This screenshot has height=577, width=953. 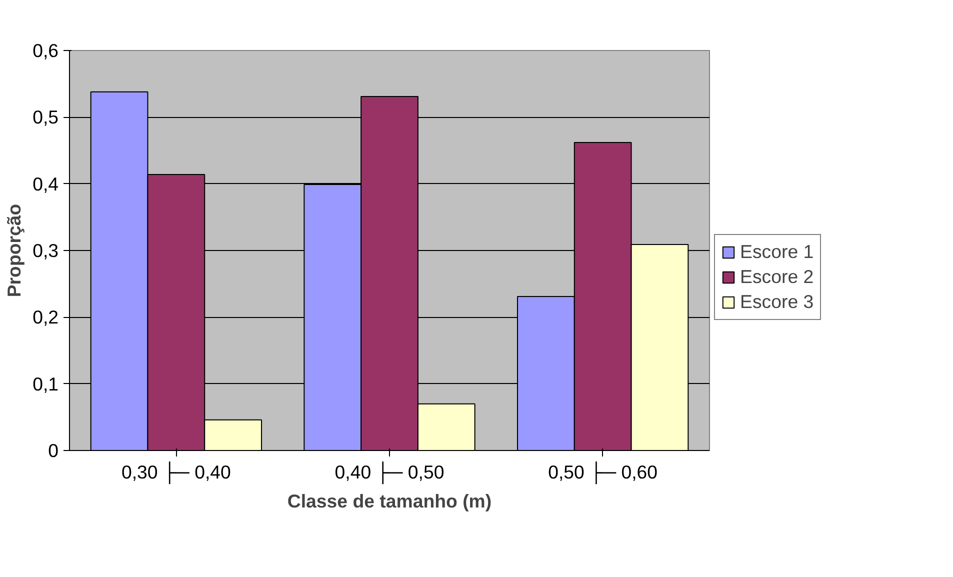 I want to click on y-tick-label: 0, so click(x=53, y=450).